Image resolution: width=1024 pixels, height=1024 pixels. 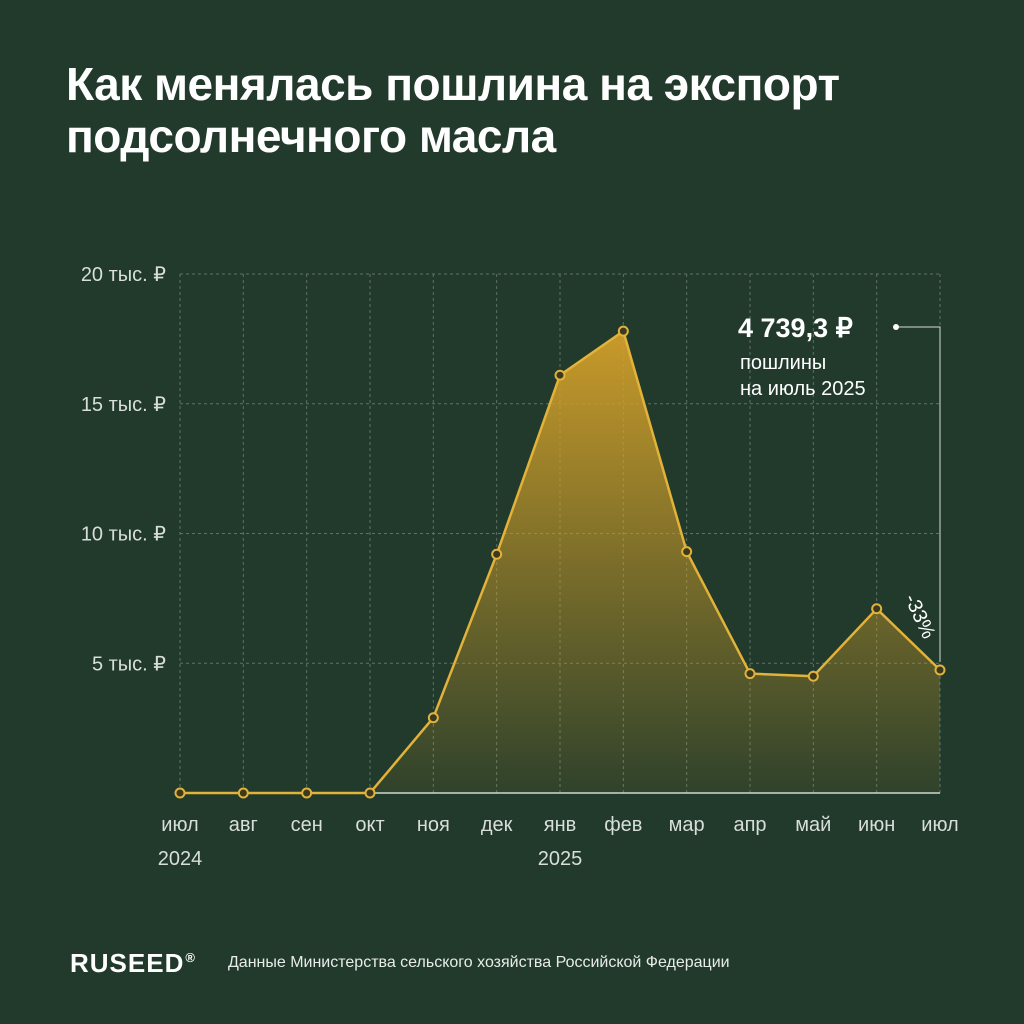 I want to click on brand-logo: RUSEED®, so click(x=133, y=963).